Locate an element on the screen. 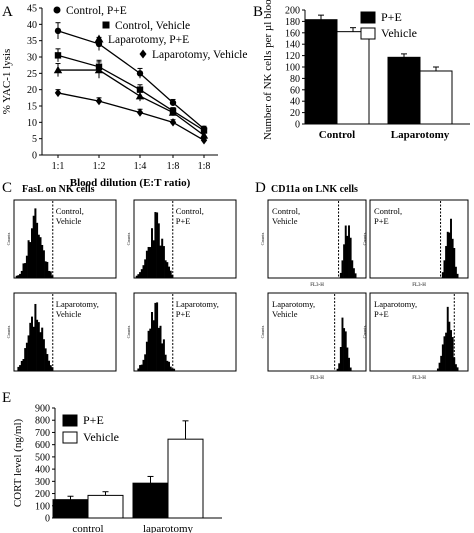 The image size is (474, 533). legend-swatch is located at coordinates (368, 33).